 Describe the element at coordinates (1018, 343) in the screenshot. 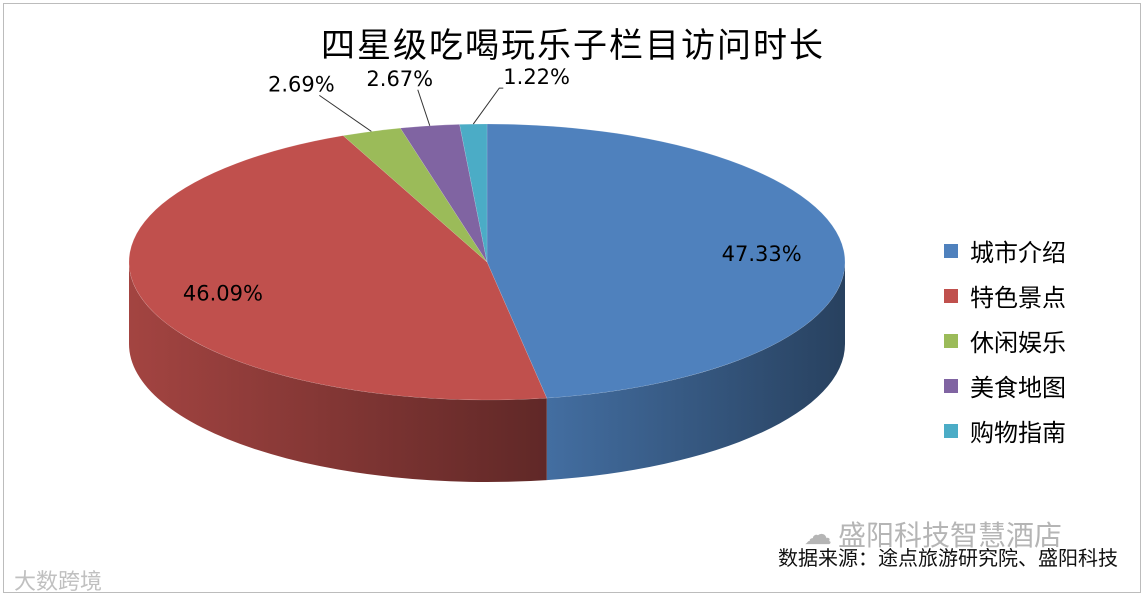

I see `legend-label: 休闲娱乐` at that location.